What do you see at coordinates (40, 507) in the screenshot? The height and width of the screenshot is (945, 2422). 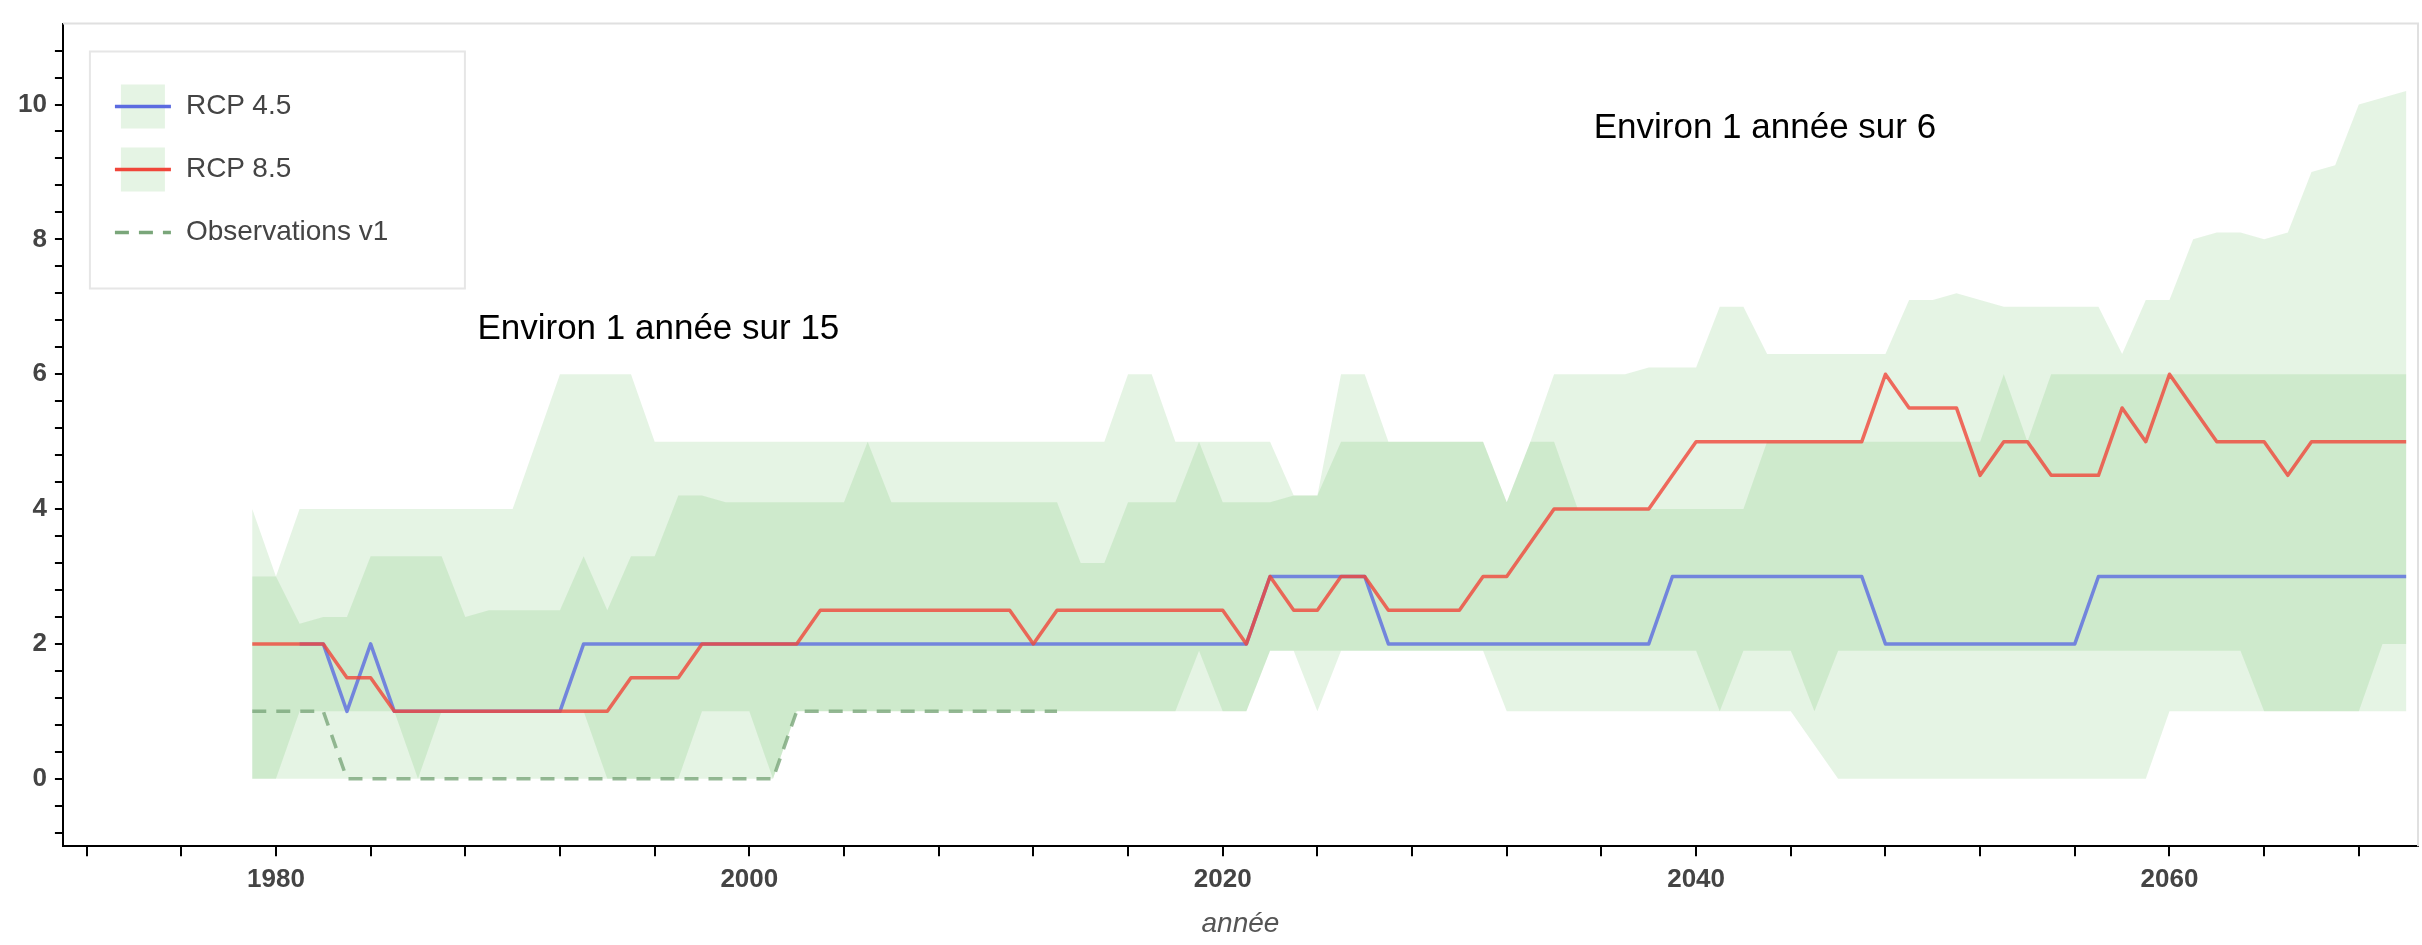 I see `y-tick-label: 4` at bounding box center [40, 507].